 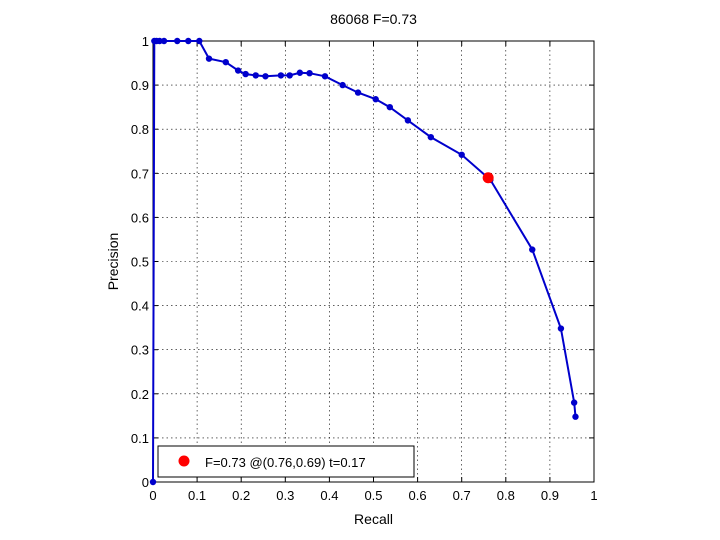 I want to click on x-axis-title: Recall, so click(x=373, y=519).